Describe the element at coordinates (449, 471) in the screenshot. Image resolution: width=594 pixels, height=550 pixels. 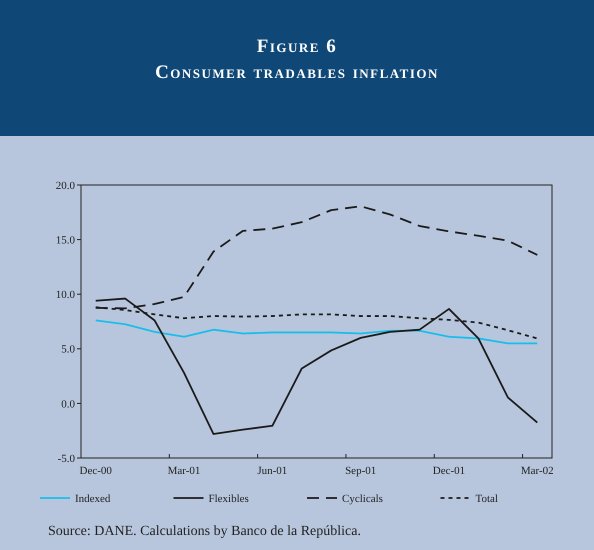
I see `x-tick-label: Dec-01` at that location.